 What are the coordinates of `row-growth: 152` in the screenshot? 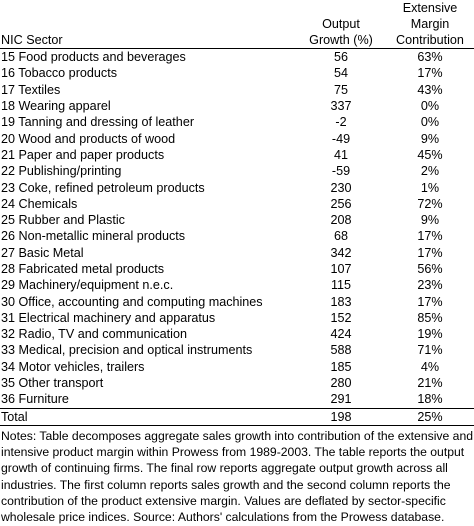 It's located at (341, 317).